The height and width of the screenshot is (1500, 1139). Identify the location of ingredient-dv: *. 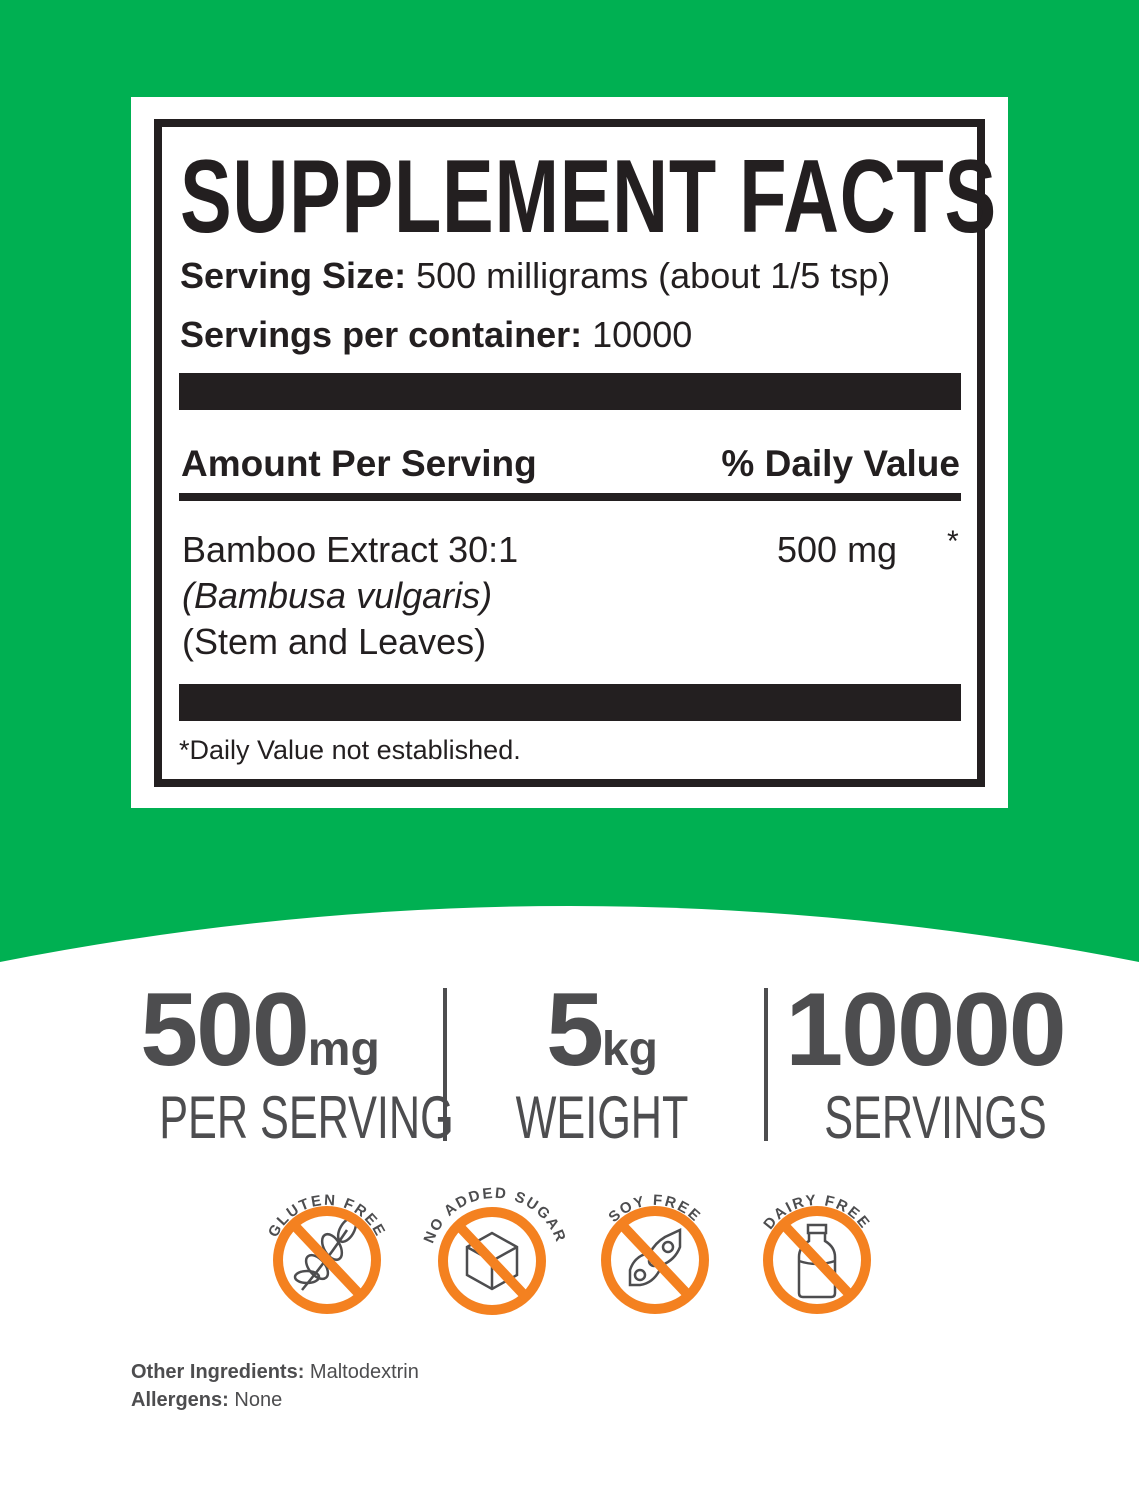
(953, 541).